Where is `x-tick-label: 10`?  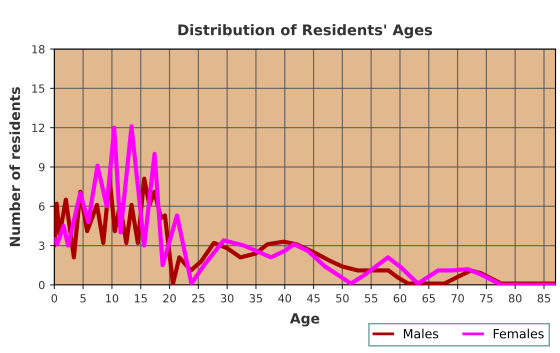
x-tick-label: 10 is located at coordinates (112, 298).